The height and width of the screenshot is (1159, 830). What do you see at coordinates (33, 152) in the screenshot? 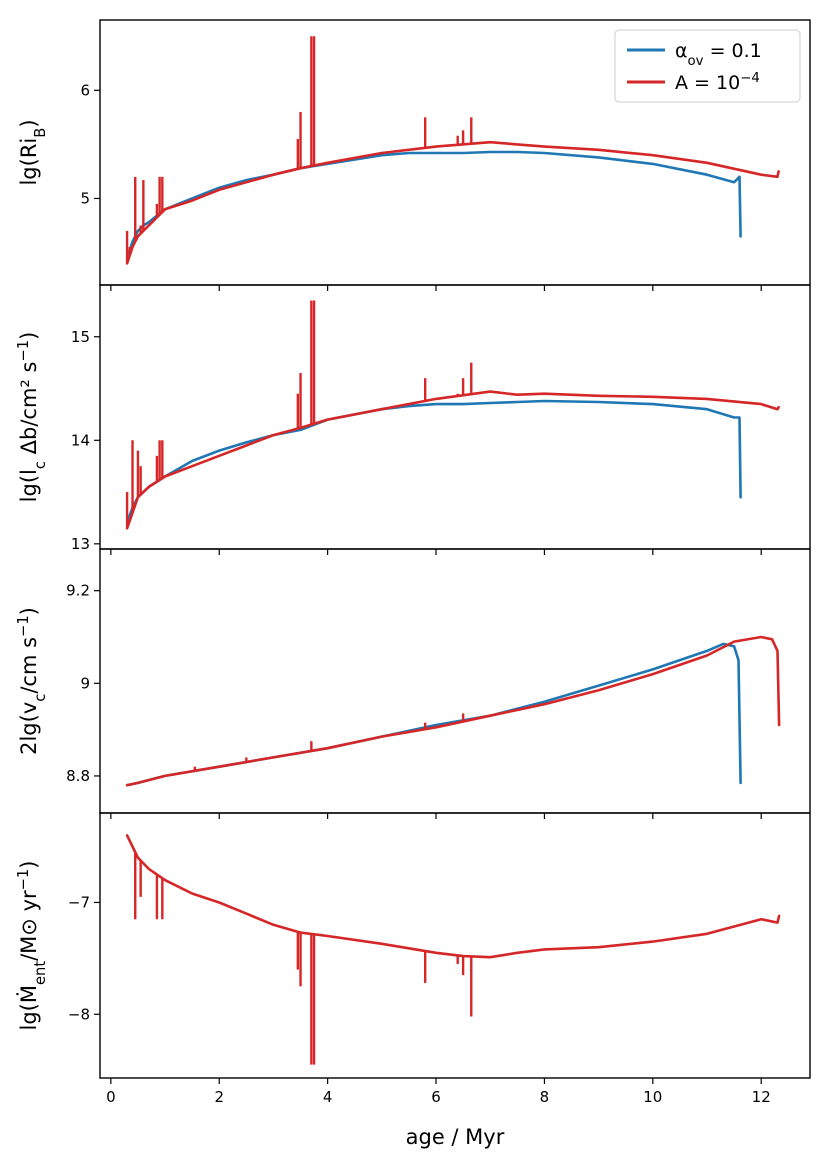
I see `y-axis-label: lg(RiB)` at bounding box center [33, 152].